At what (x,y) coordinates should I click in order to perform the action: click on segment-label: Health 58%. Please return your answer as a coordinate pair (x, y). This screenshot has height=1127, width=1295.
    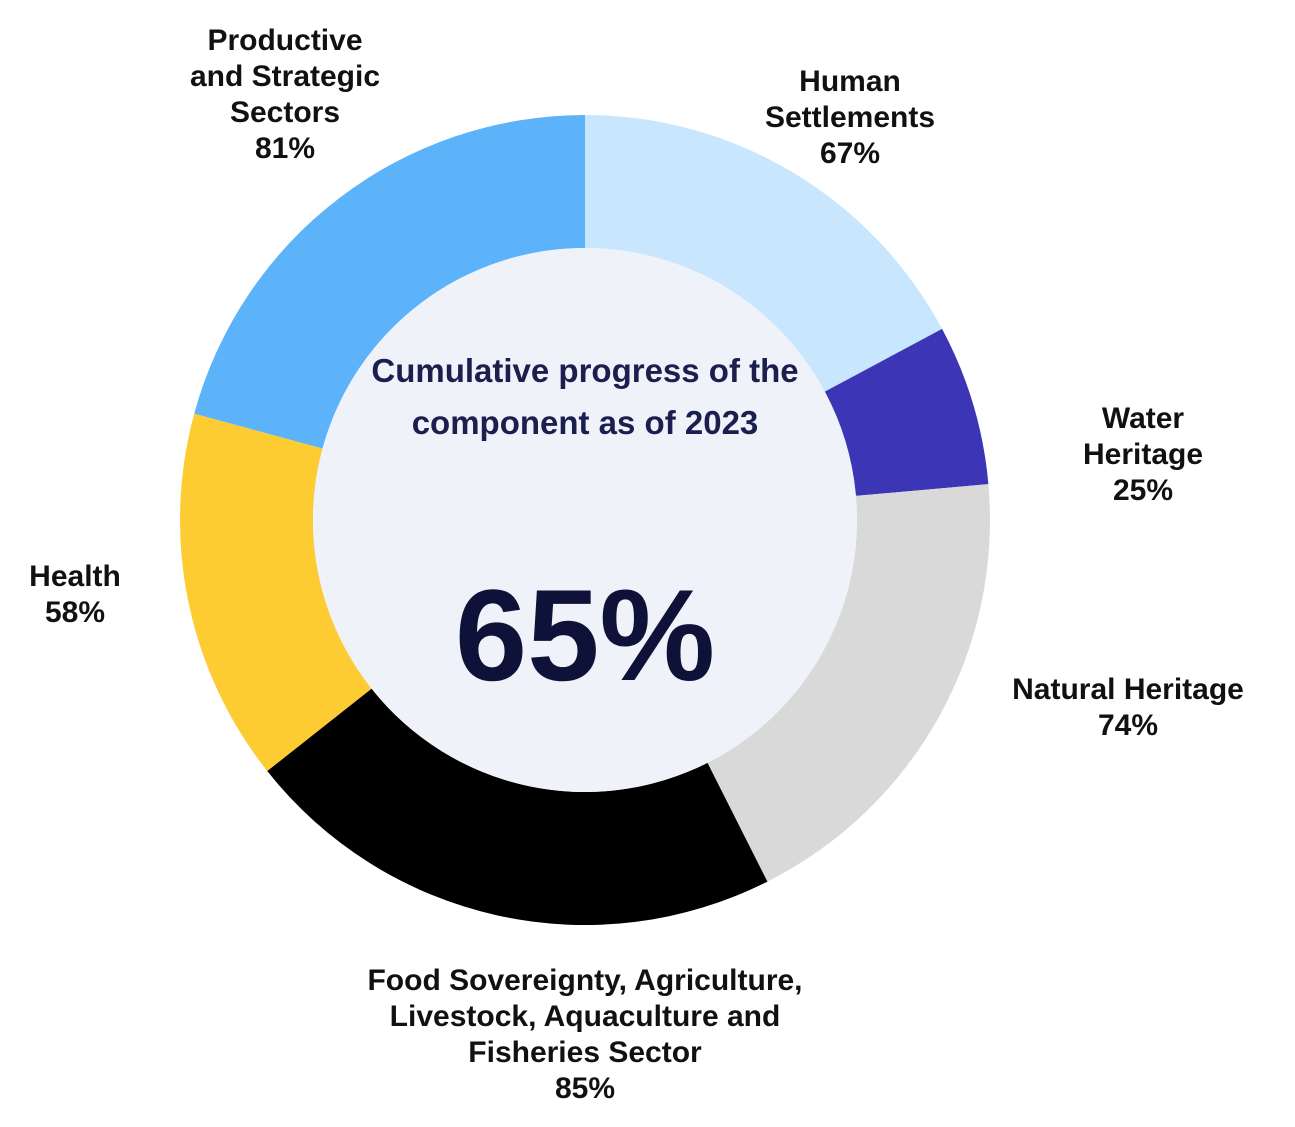
    Looking at the image, I should click on (75, 595).